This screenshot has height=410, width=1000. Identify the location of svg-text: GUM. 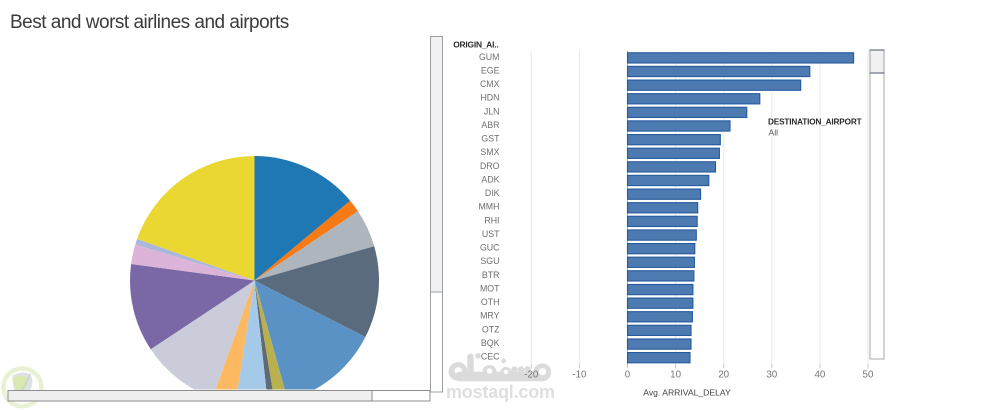
(489, 57).